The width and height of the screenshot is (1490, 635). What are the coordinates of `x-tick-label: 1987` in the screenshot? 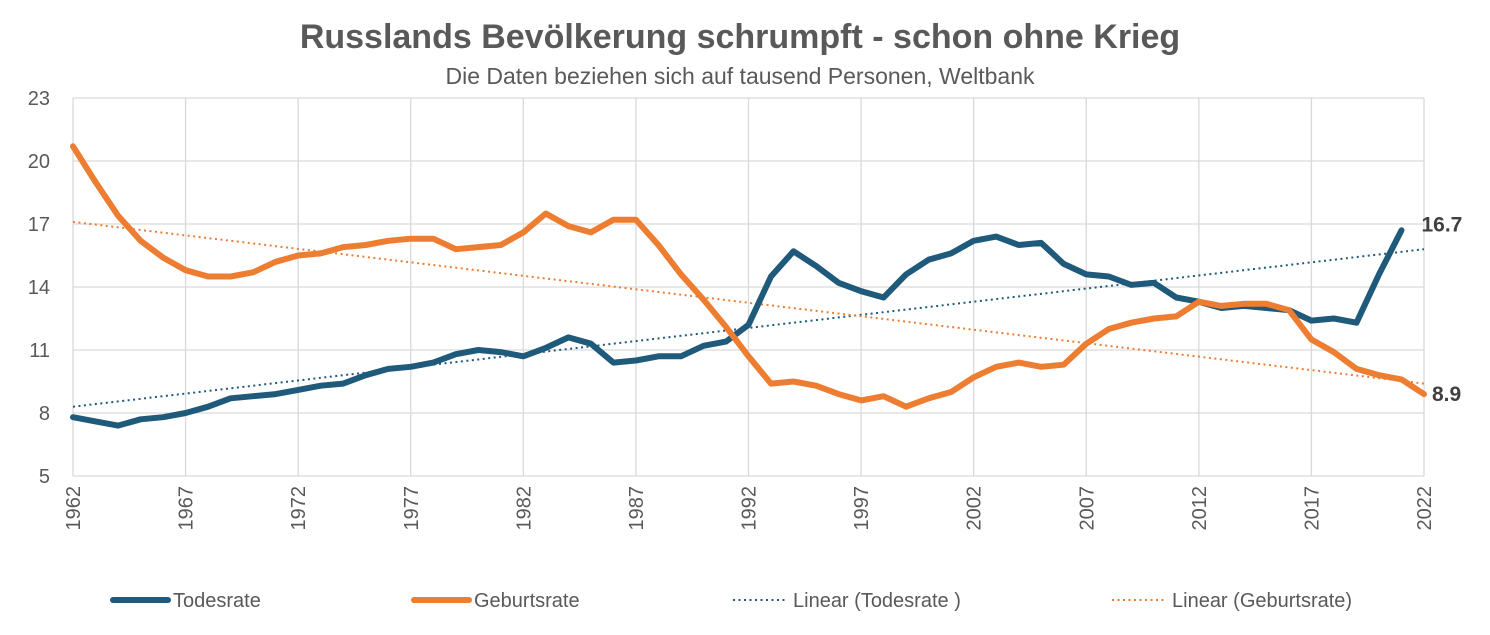 It's located at (637, 508).